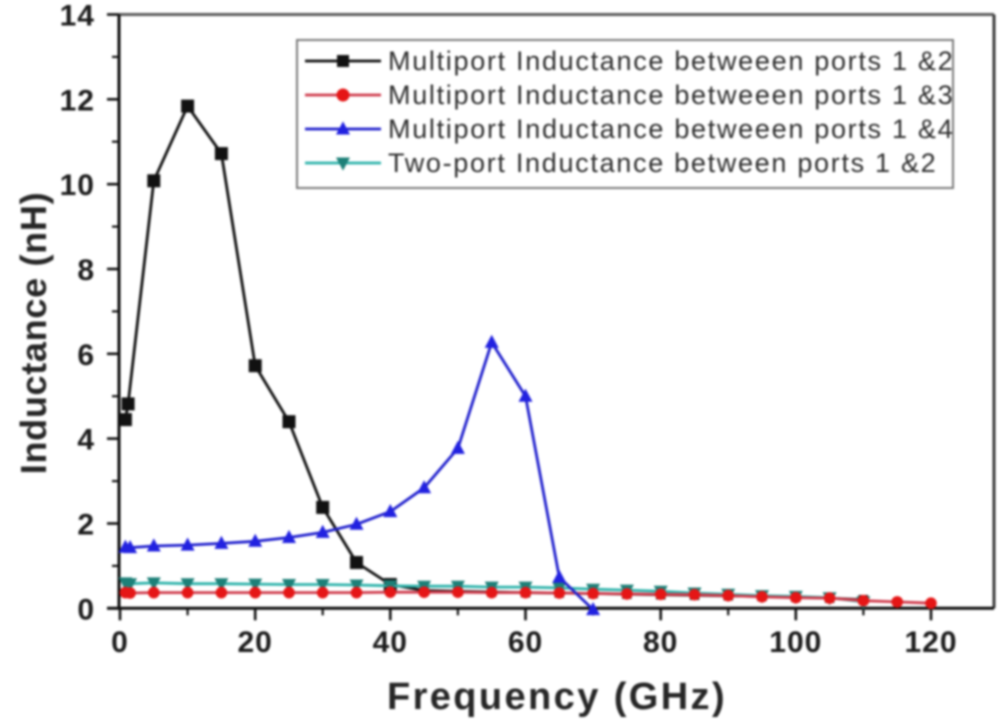 The height and width of the screenshot is (723, 1000). Describe the element at coordinates (86, 270) in the screenshot. I see `svg-text: 8` at that location.